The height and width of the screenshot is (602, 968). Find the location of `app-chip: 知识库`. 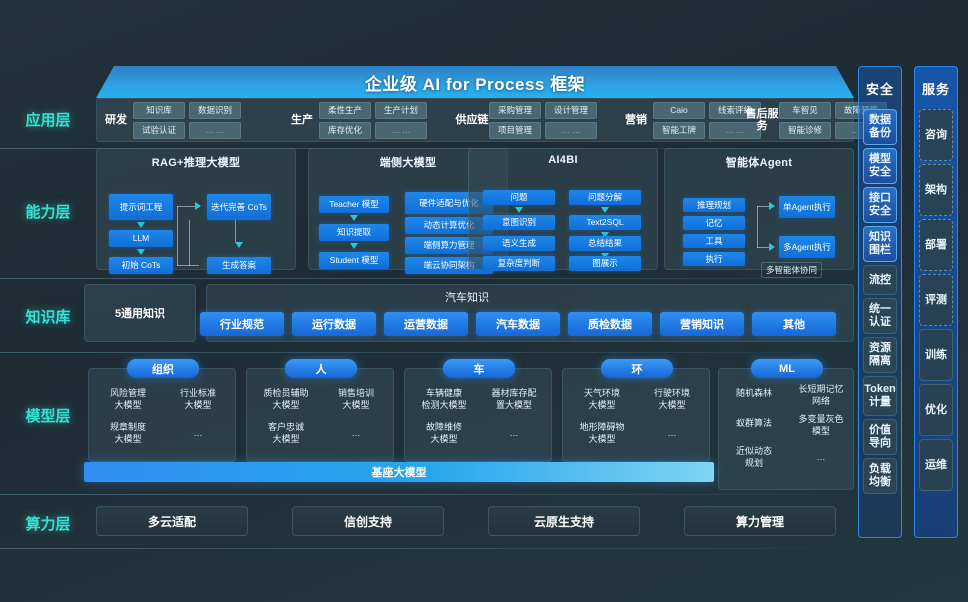

app-chip: 知识库 is located at coordinates (159, 110).